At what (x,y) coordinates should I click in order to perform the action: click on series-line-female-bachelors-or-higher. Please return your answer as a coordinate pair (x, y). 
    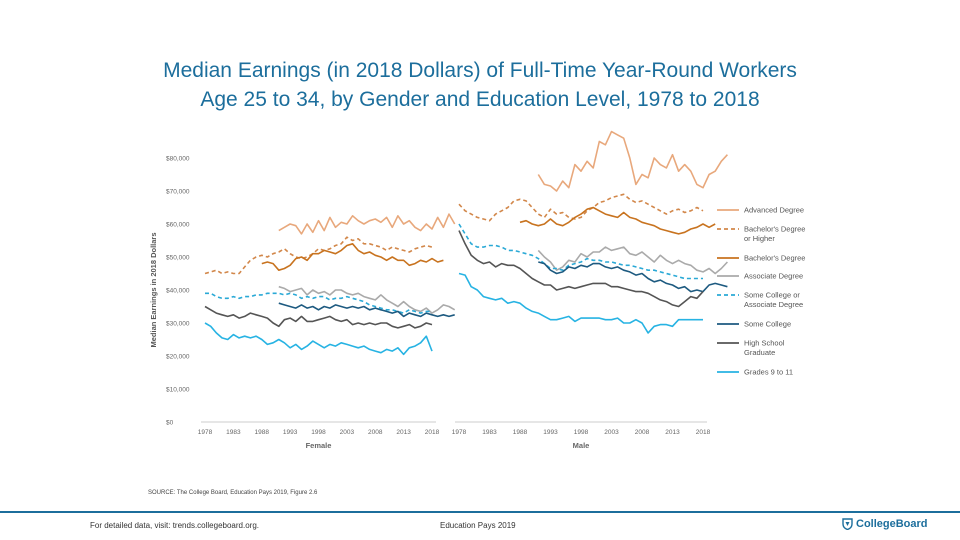
    Looking at the image, I should click on (318, 255).